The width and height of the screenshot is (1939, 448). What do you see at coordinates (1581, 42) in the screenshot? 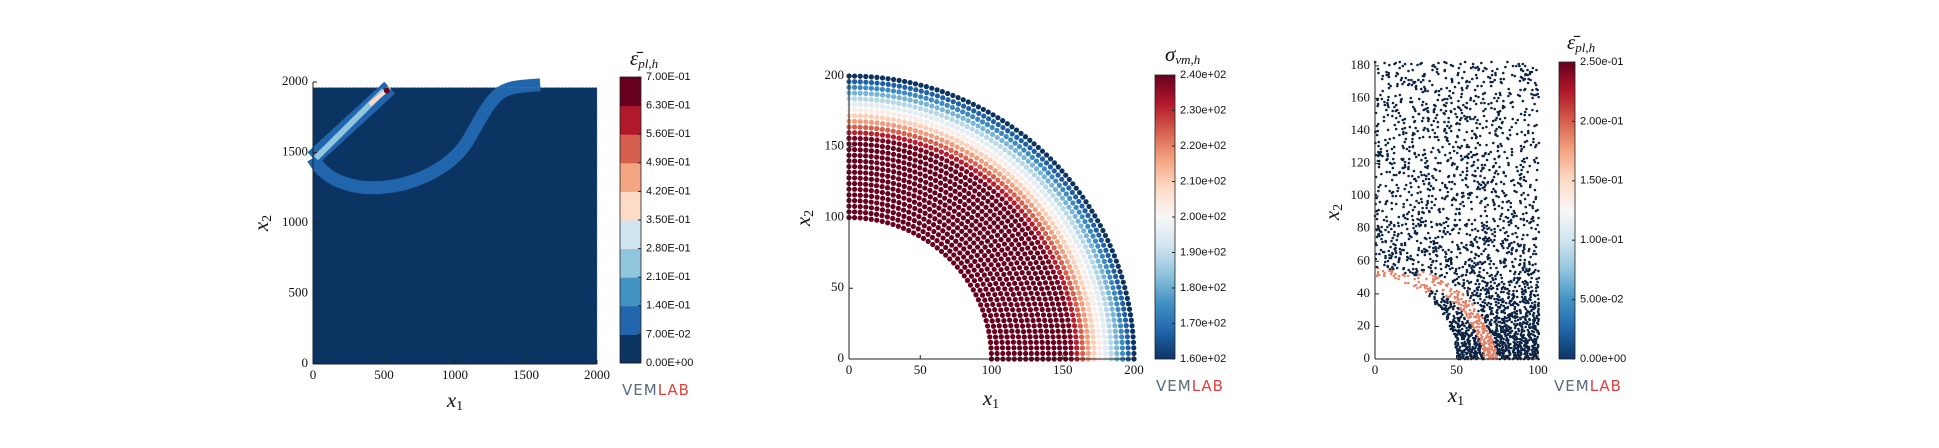
I see `colorbar-title: ε̄pl,h` at bounding box center [1581, 42].